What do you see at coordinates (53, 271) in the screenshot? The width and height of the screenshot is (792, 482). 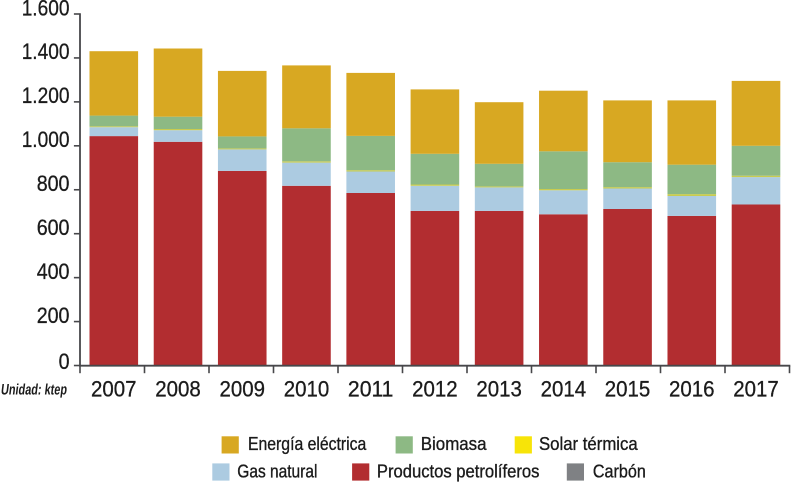 I see `svg-text: 400` at bounding box center [53, 271].